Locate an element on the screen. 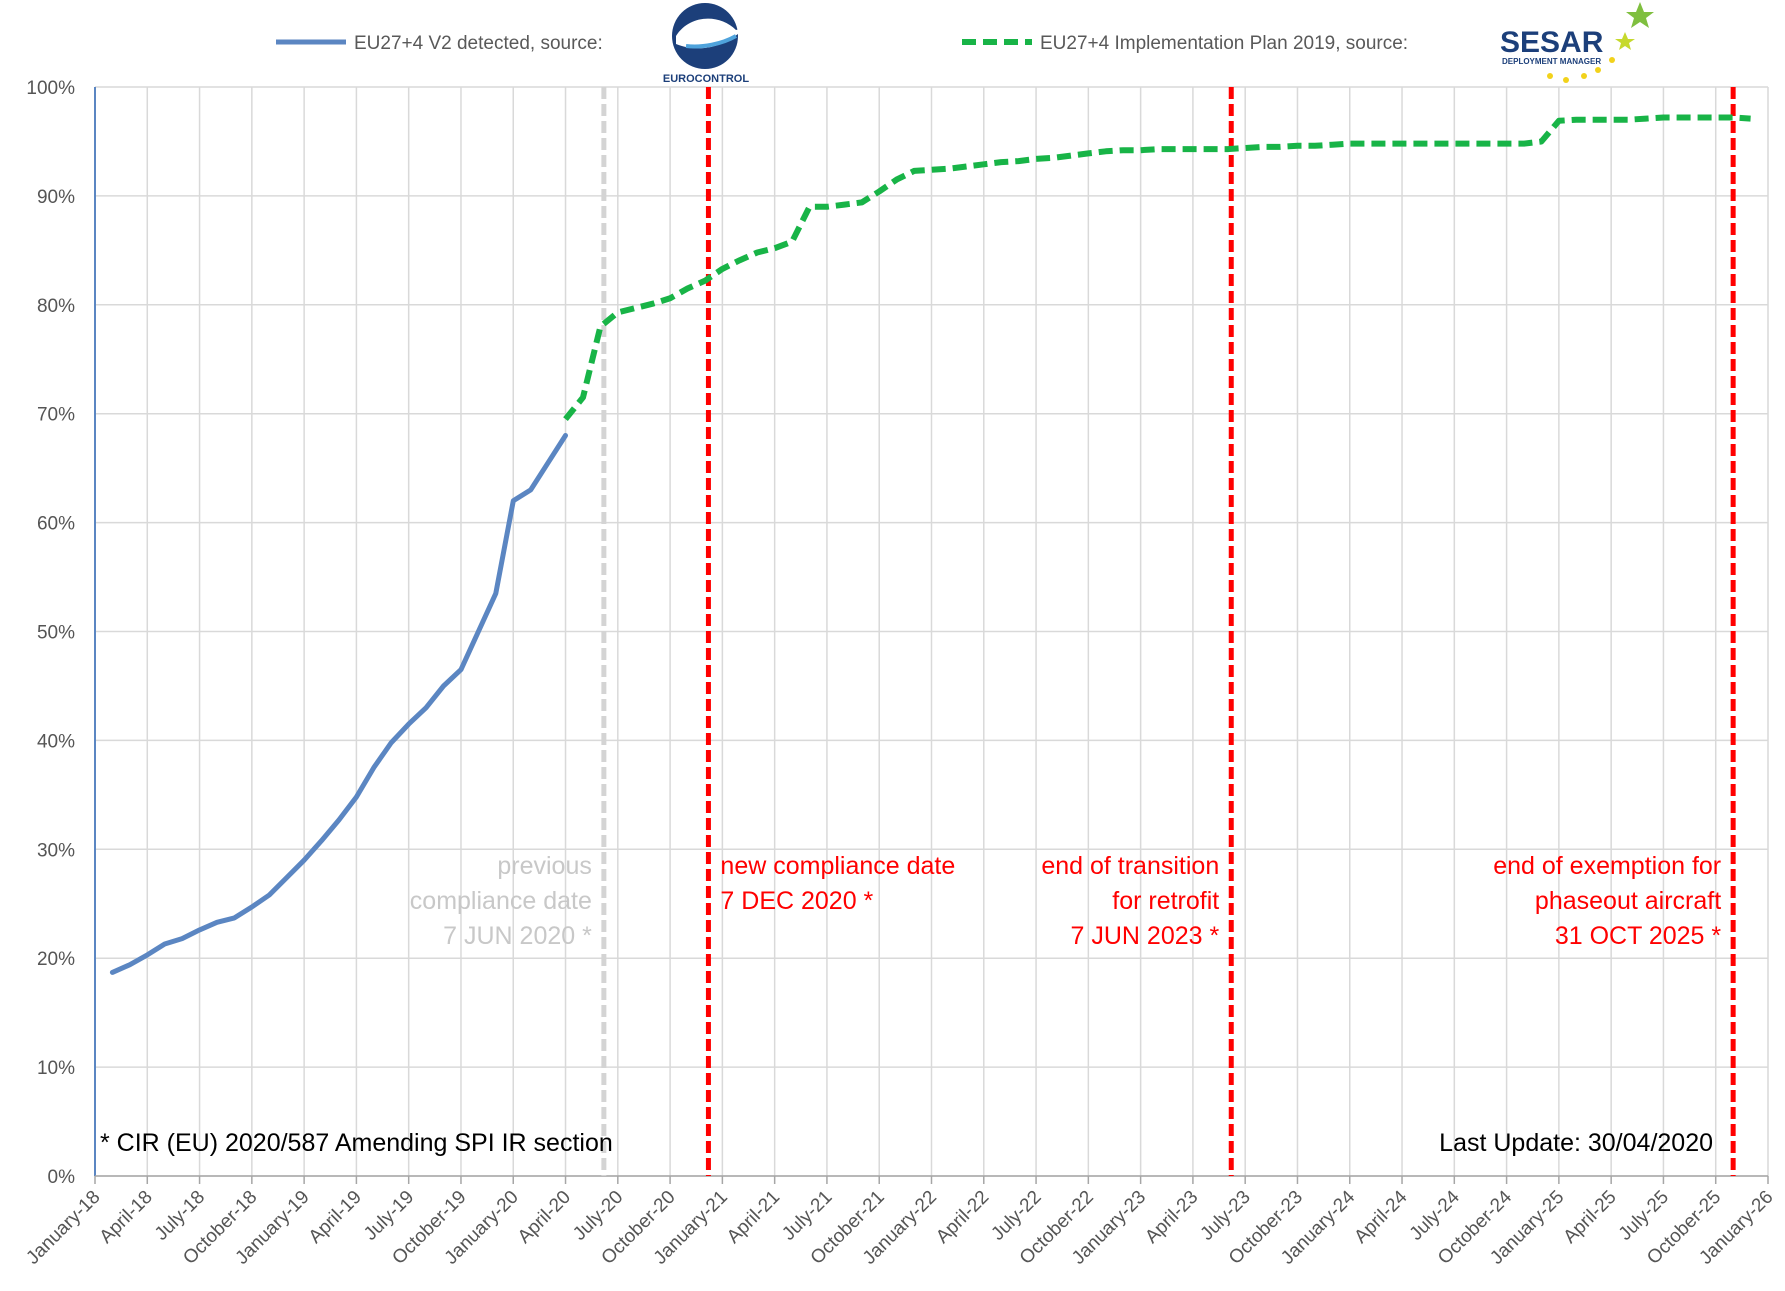 Image resolution: width=1785 pixels, height=1291 pixels. x-tick-label: April-22 is located at coordinates (962, 1217).